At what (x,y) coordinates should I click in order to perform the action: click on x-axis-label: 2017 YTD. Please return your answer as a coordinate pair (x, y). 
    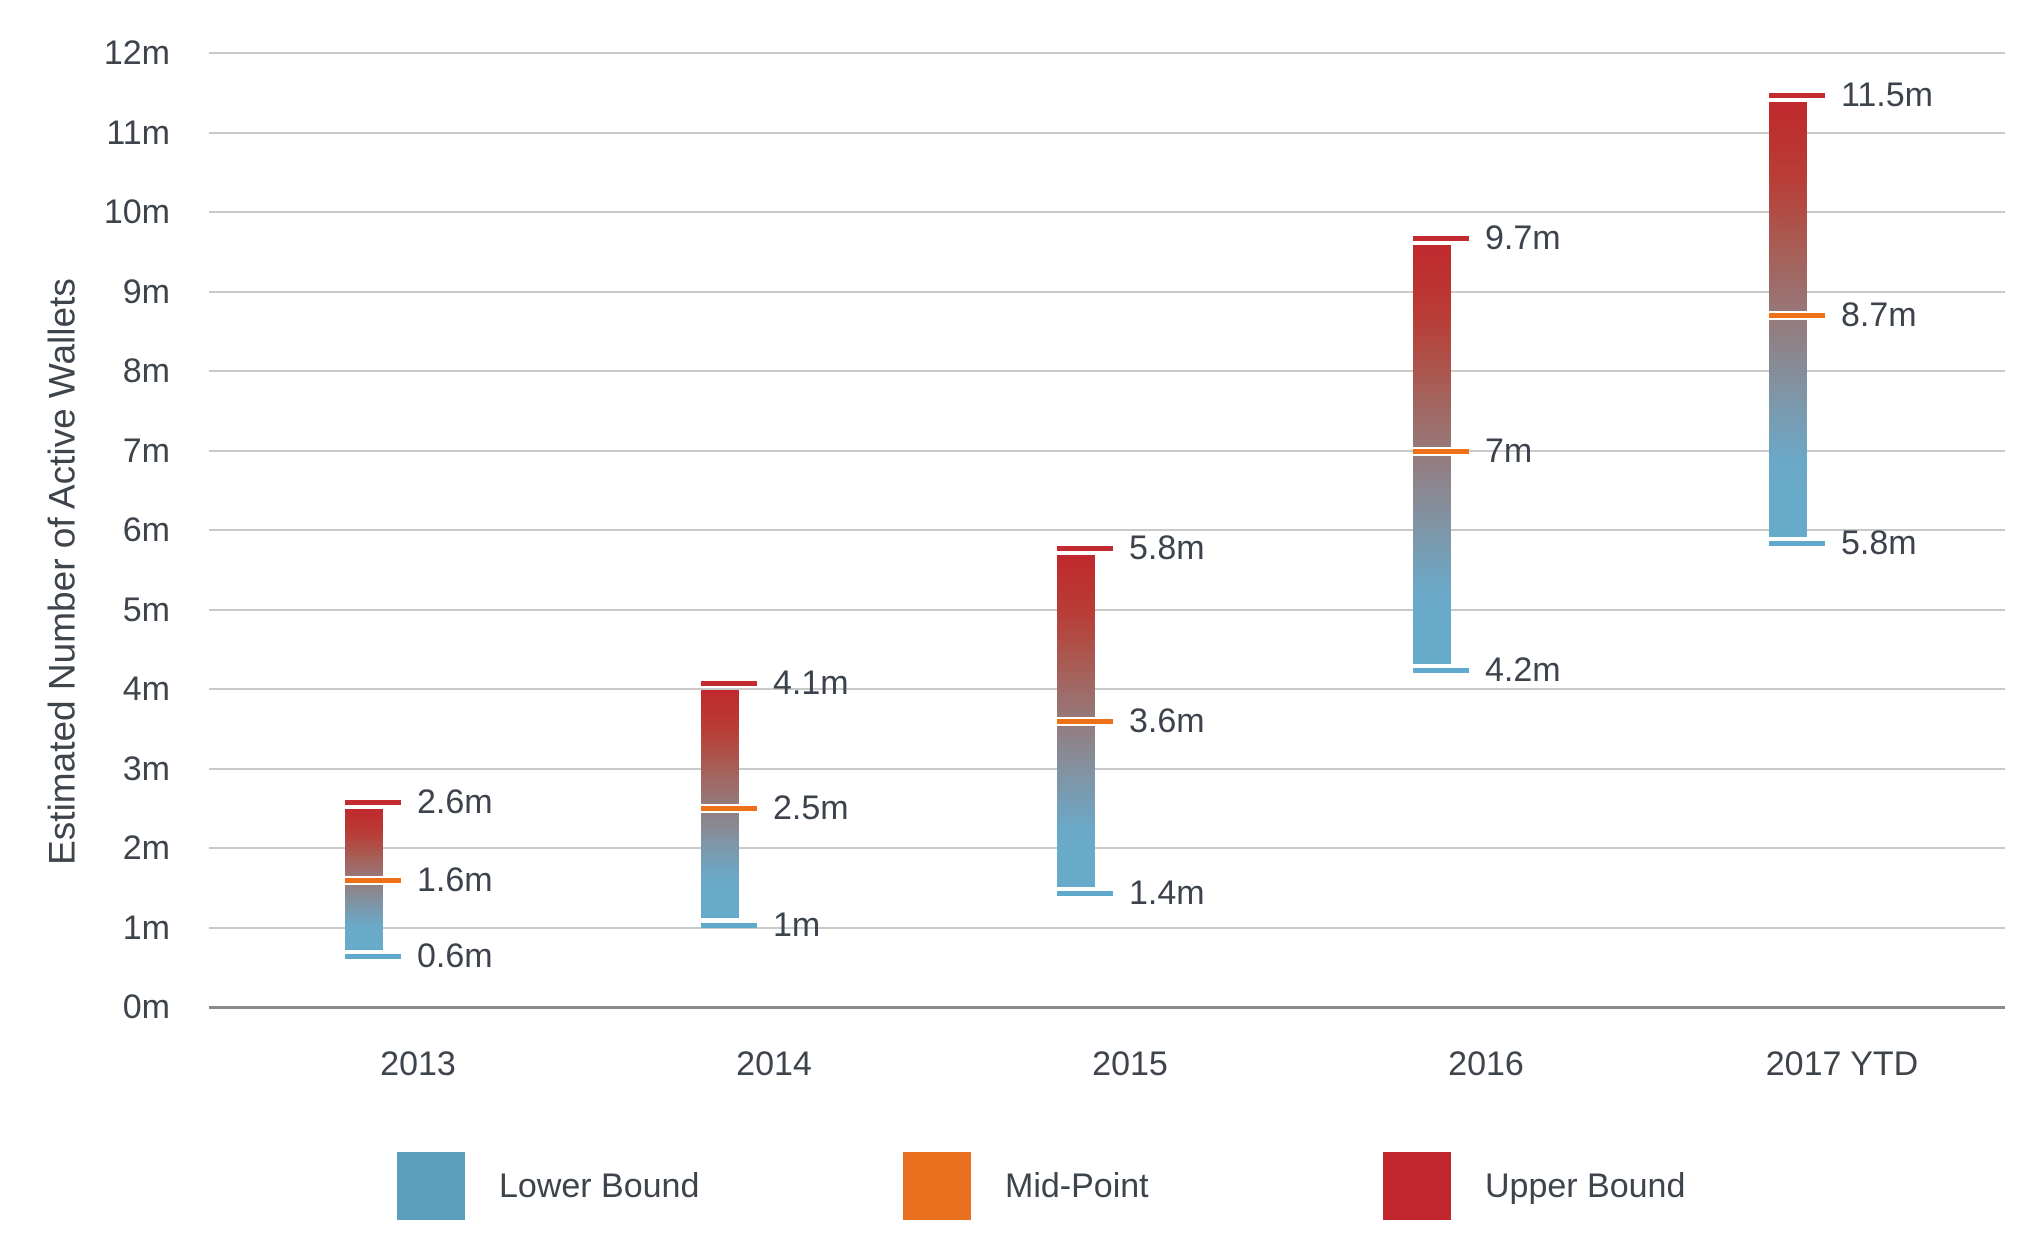
    Looking at the image, I should click on (1842, 1064).